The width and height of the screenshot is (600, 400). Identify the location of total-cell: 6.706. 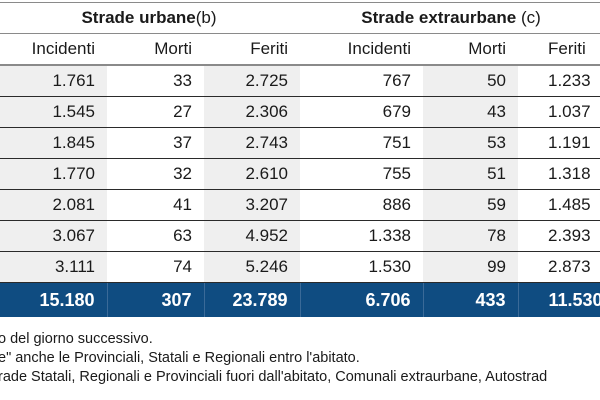
(361, 299).